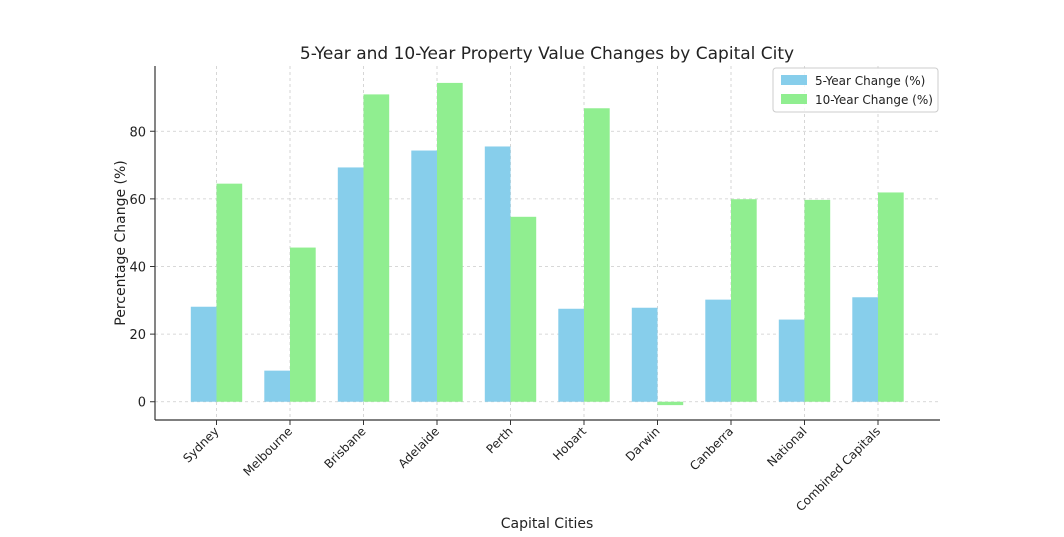 This screenshot has width=1064, height=537. I want to click on y-tick-label: 20, so click(137, 335).